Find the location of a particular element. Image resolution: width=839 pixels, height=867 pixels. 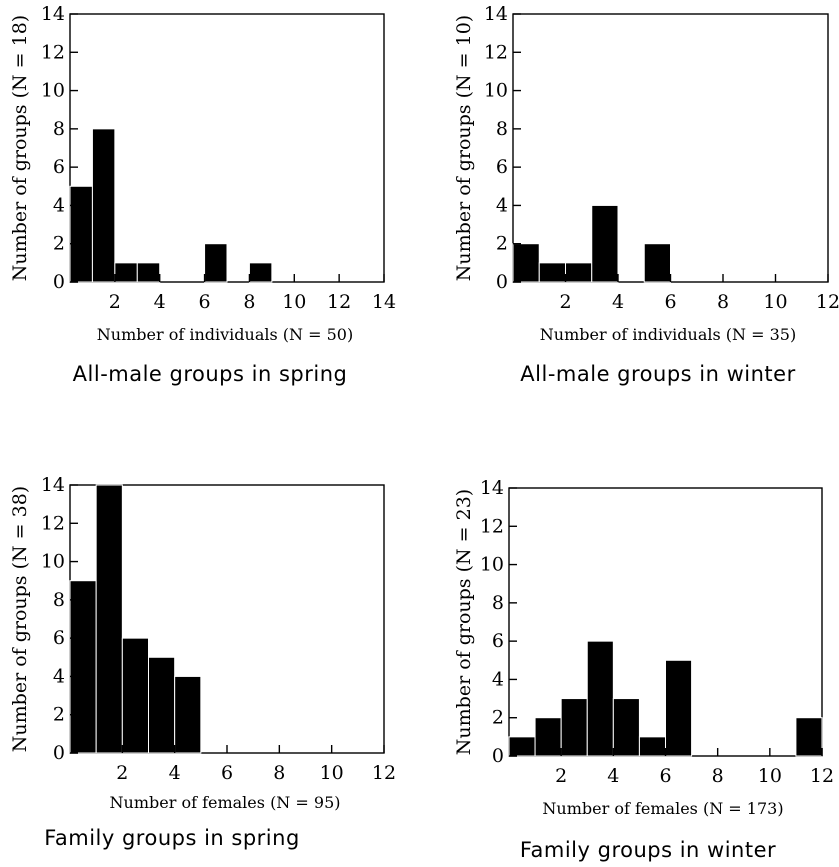

panel-caption: All-male groups in winter is located at coordinates (657, 374).